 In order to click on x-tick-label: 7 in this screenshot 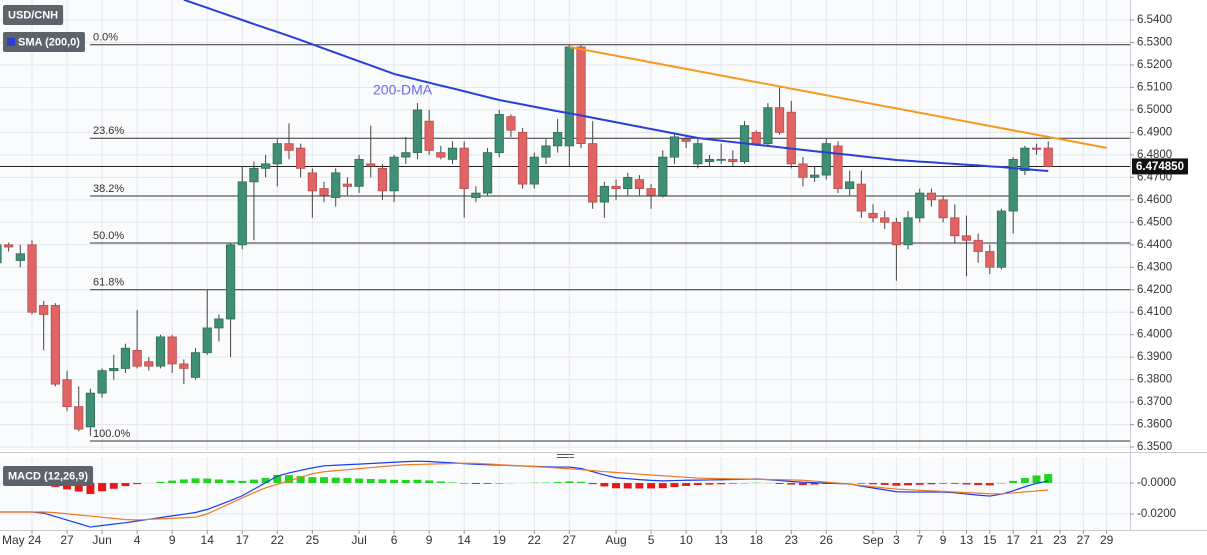, I will do `click(919, 540)`.